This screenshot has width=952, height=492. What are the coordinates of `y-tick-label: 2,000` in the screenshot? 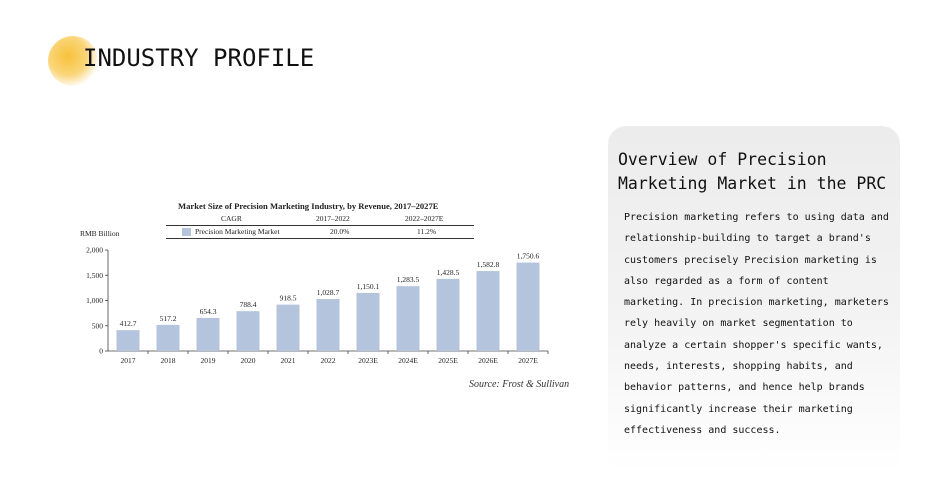 It's located at (94, 250).